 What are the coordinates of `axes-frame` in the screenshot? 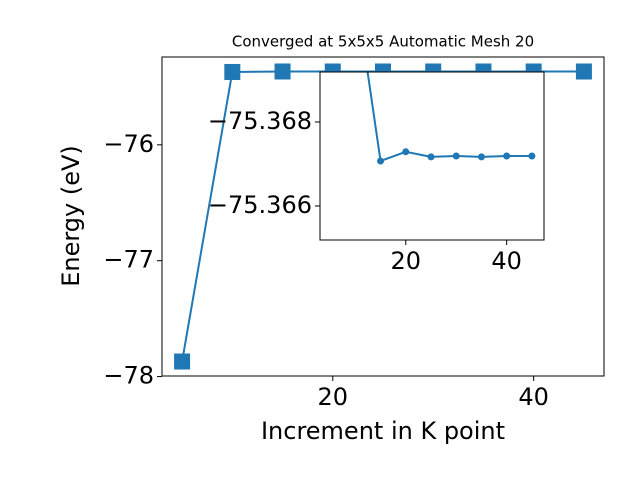 It's located at (432, 156).